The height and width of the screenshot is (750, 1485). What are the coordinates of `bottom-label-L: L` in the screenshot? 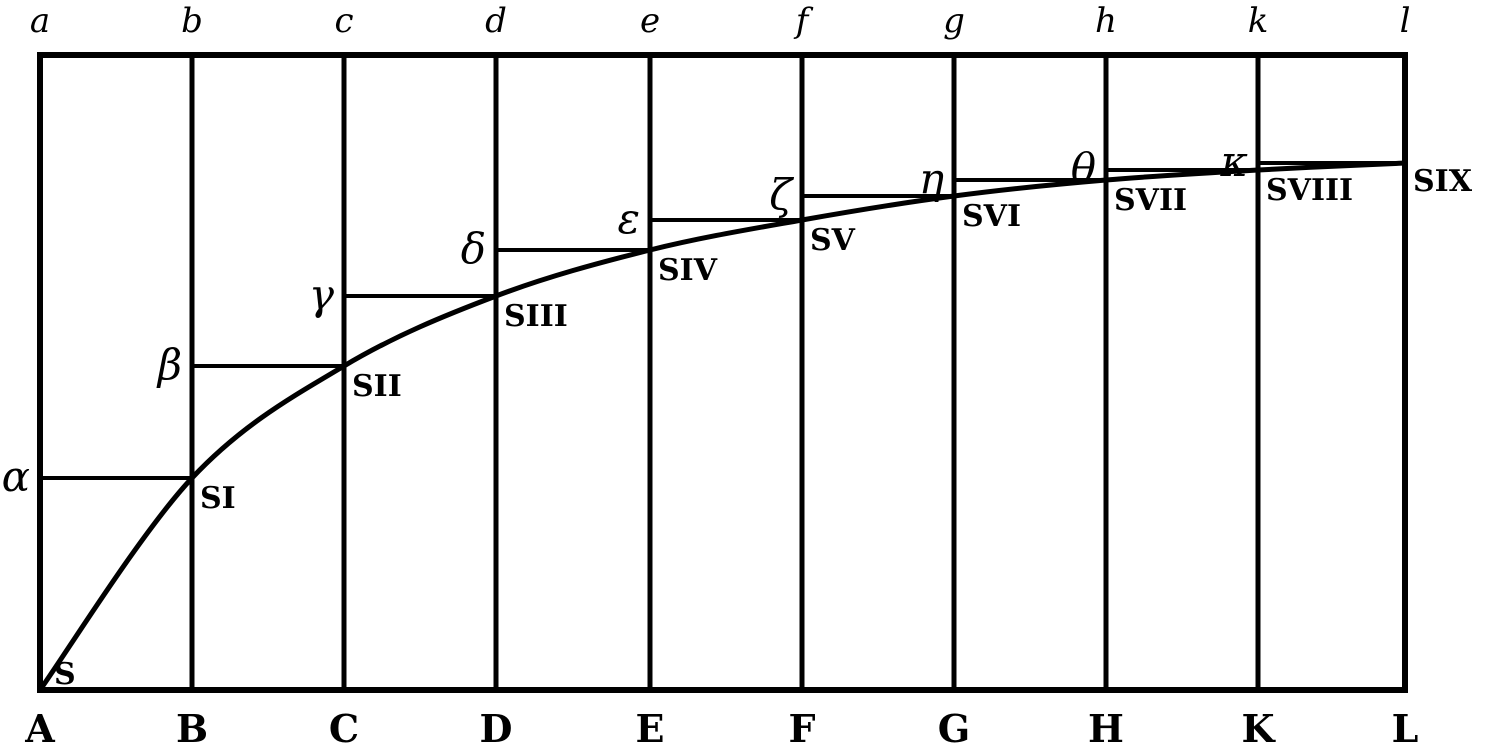 It's located at (1405, 728).